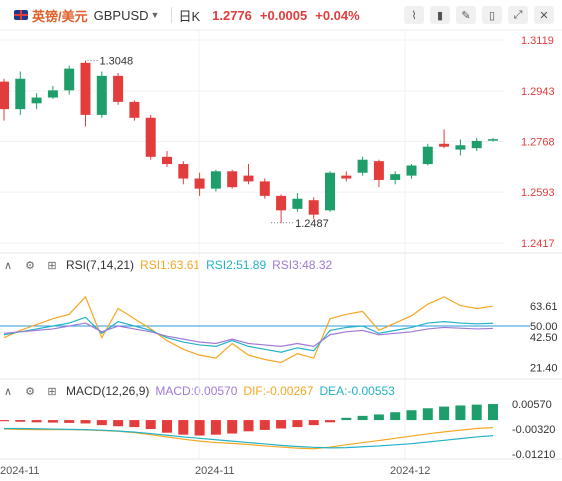 The width and height of the screenshot is (562, 481). I want to click on divider, so click(172, 15).